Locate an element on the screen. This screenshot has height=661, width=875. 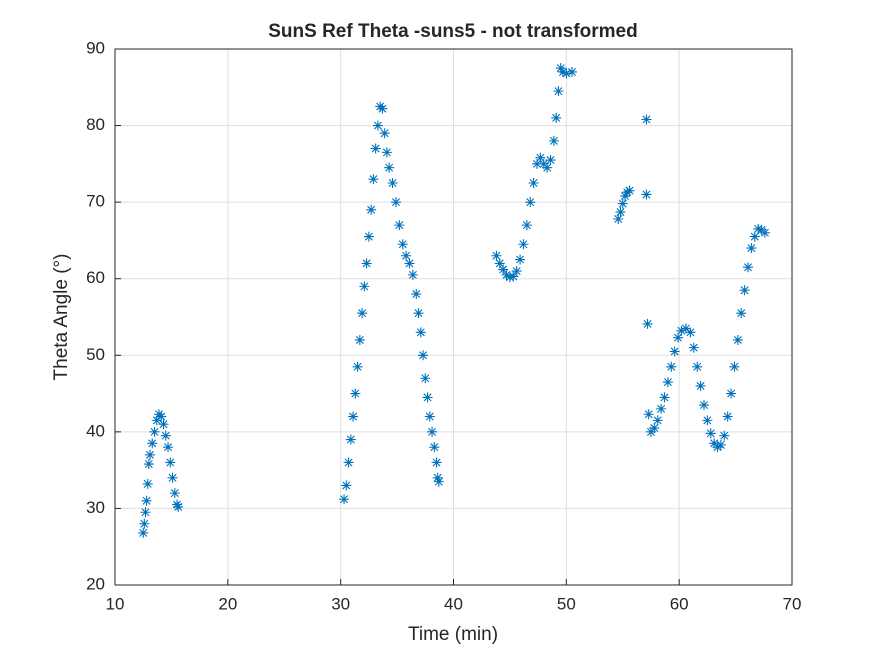
y-tick-label: 80 is located at coordinates (95, 124).